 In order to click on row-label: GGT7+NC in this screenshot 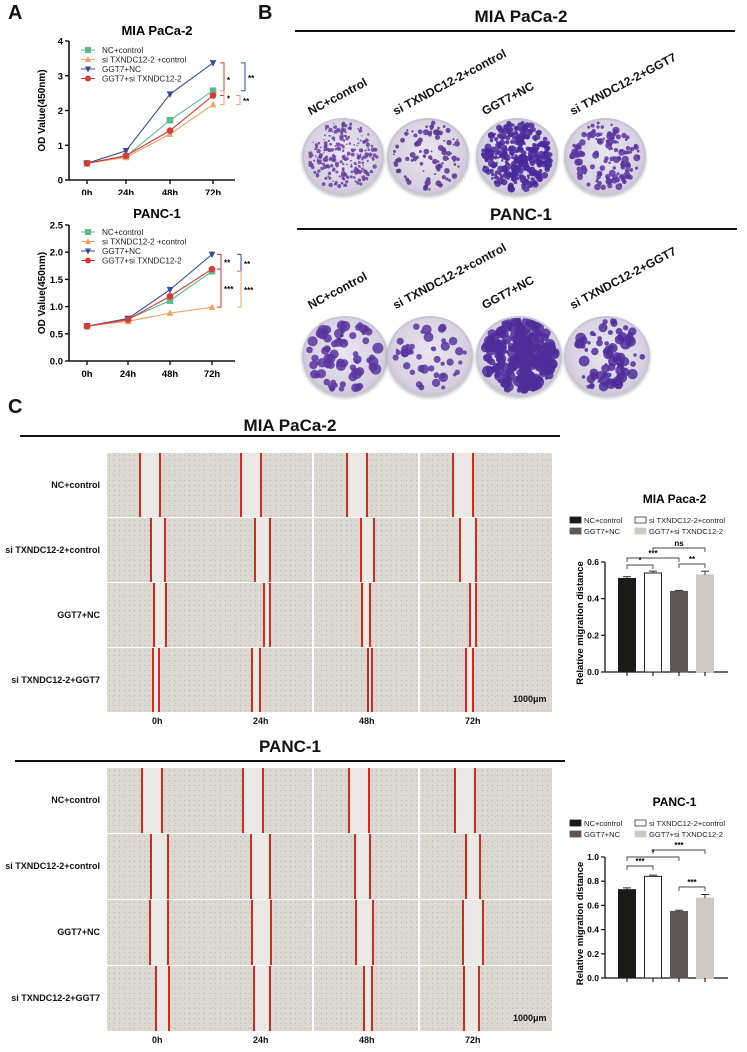, I will do `click(78, 614)`.